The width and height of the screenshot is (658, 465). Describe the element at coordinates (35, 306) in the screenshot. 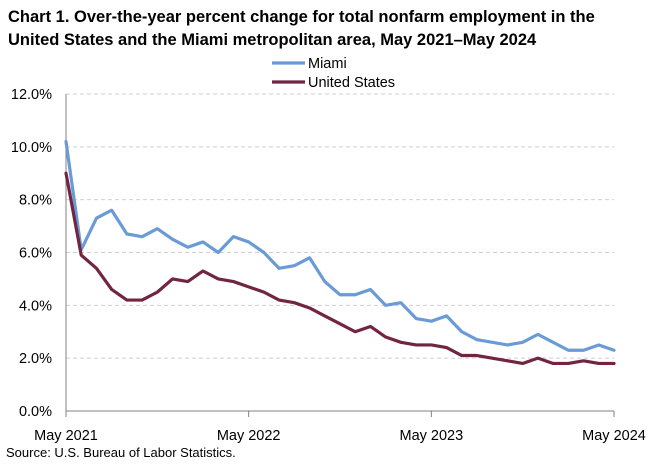

I see `y-tick-label: 4.0%` at that location.